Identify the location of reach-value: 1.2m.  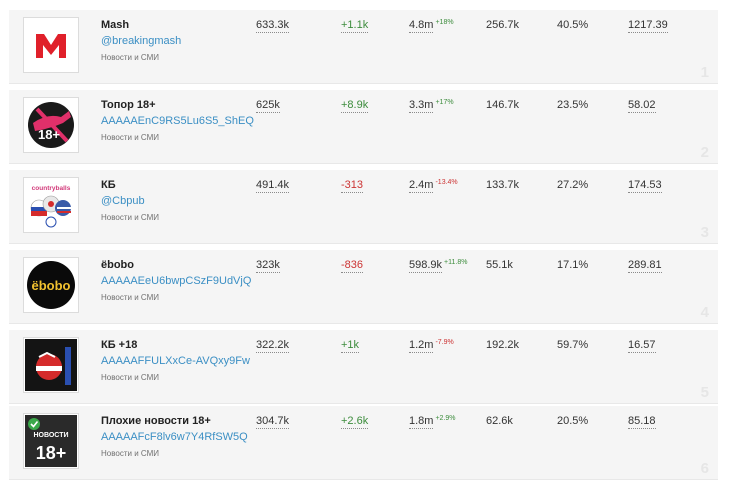
(421, 346).